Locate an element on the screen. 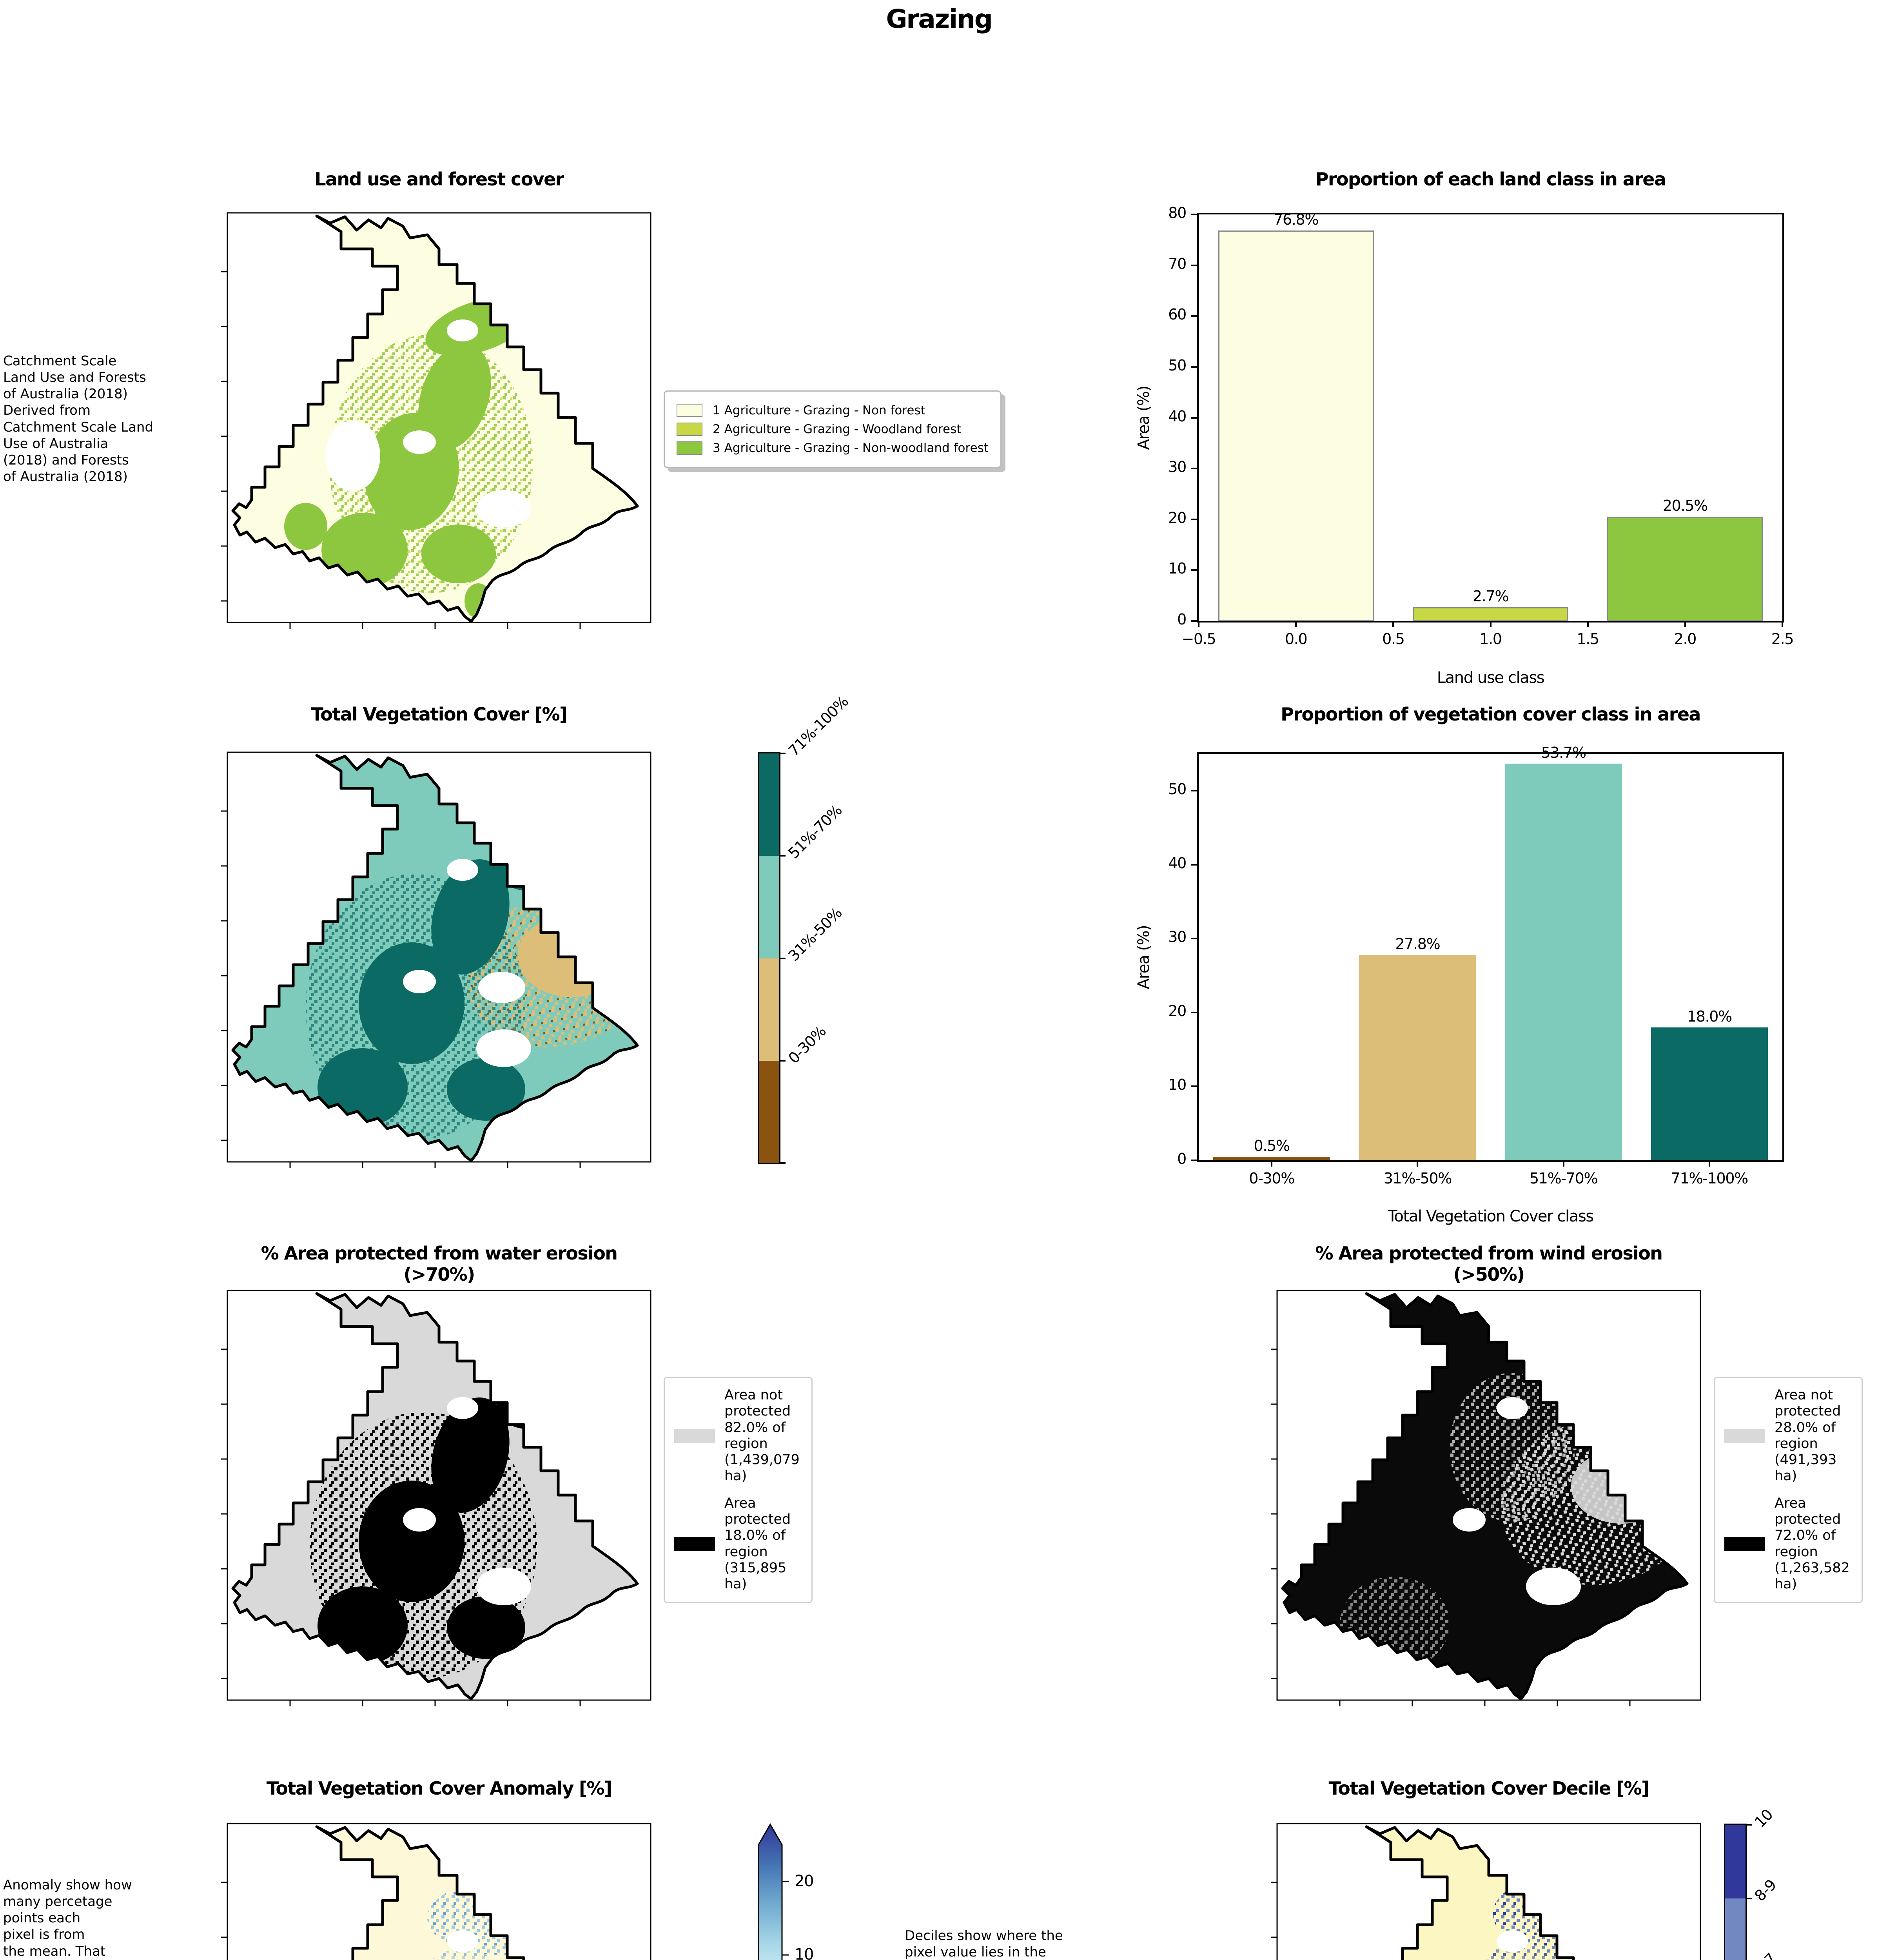 Image resolution: width=1878 pixels, height=1960 pixels. x-tick-label: 1.0 is located at coordinates (1491, 639).